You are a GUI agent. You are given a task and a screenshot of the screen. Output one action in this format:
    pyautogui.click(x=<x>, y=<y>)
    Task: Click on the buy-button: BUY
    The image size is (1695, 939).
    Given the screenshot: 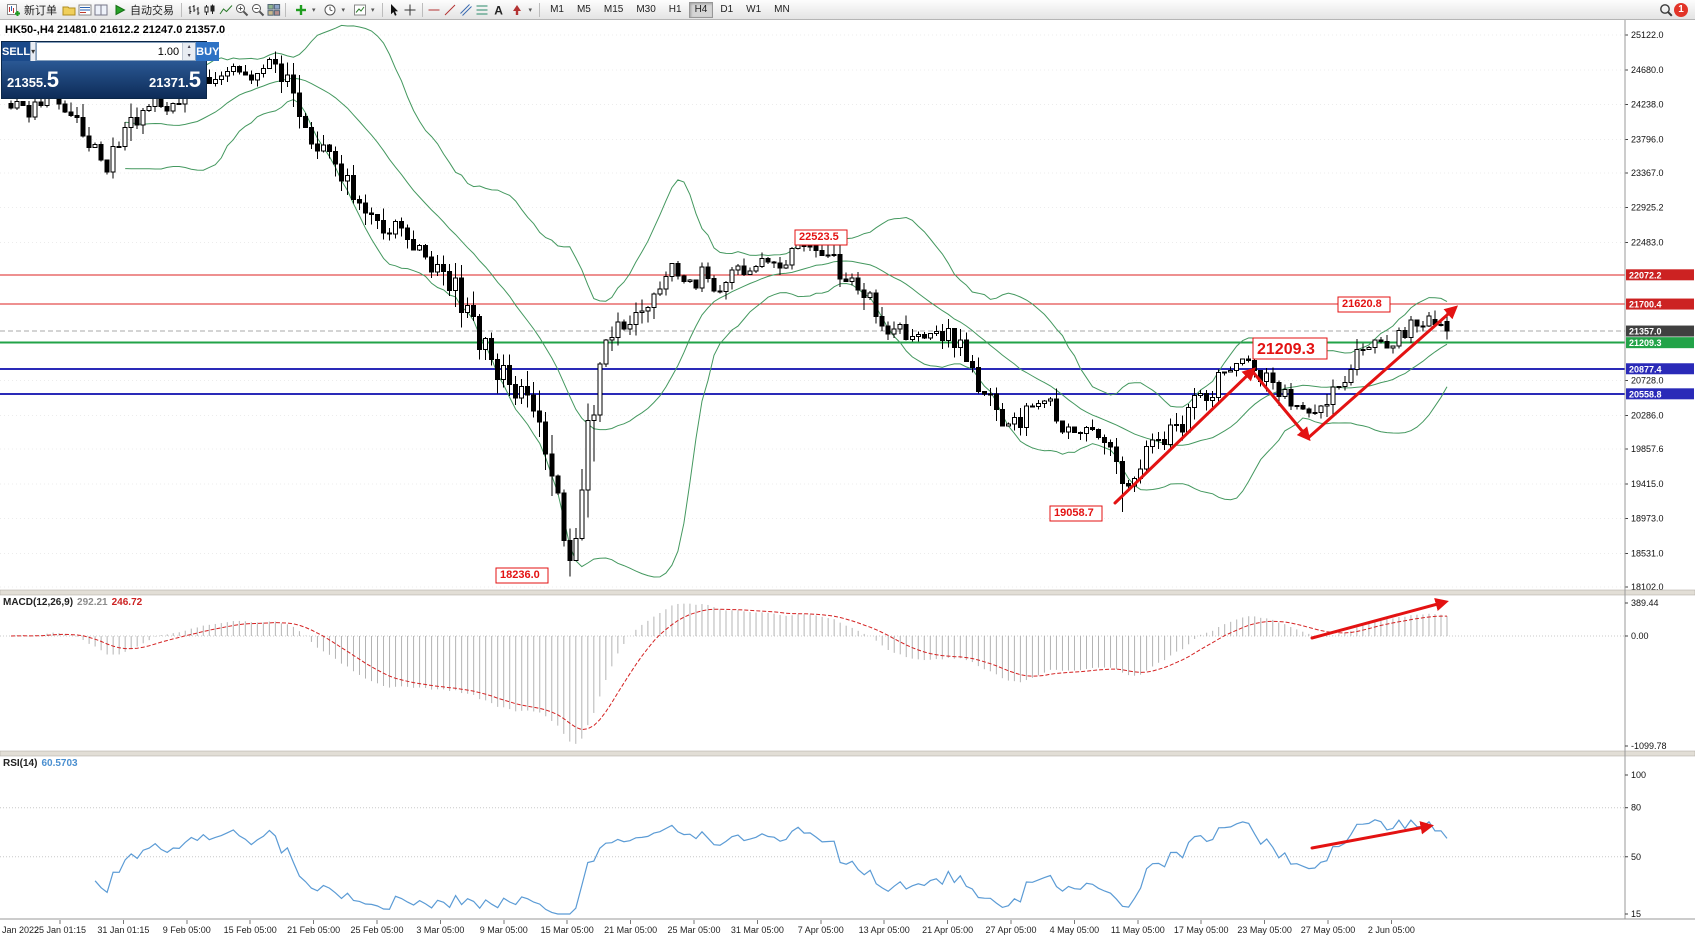 What is the action you would take?
    pyautogui.click(x=208, y=51)
    